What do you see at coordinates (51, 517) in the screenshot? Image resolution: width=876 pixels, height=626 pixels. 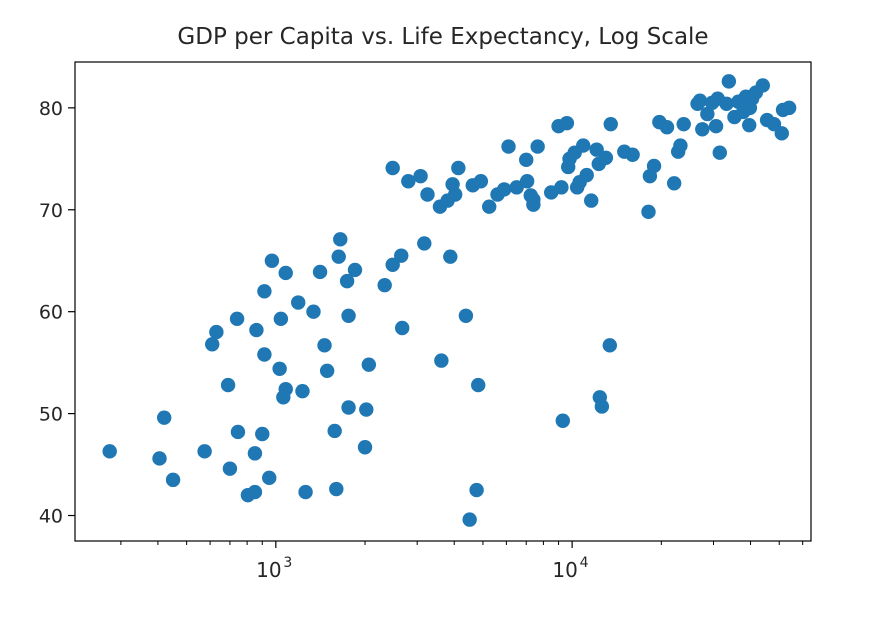 I see `y-tick-label: 40` at bounding box center [51, 517].